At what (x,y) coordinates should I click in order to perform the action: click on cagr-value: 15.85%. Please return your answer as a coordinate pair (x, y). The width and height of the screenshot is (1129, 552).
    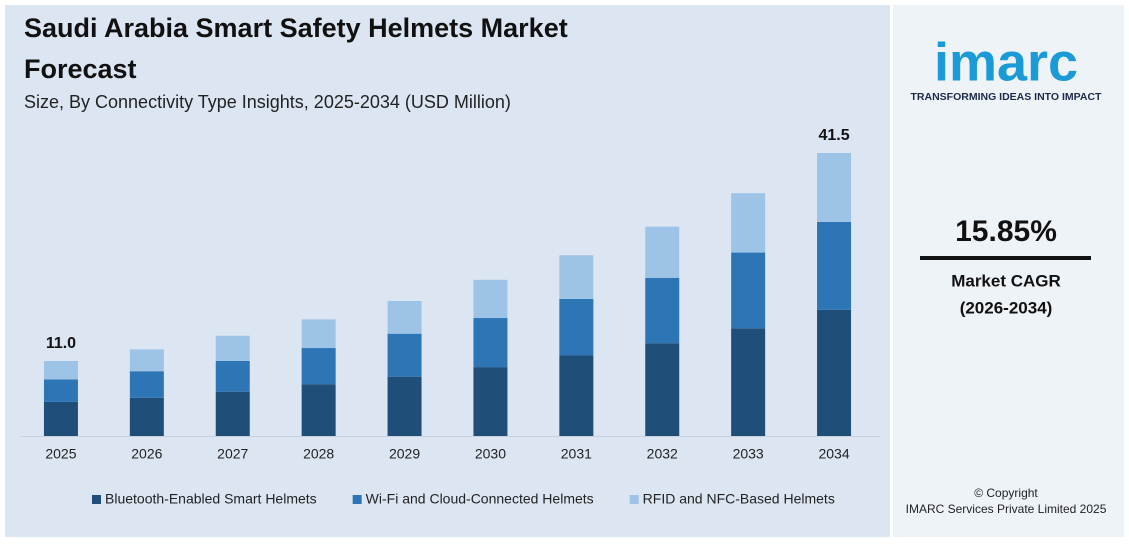
    Looking at the image, I should click on (1006, 231).